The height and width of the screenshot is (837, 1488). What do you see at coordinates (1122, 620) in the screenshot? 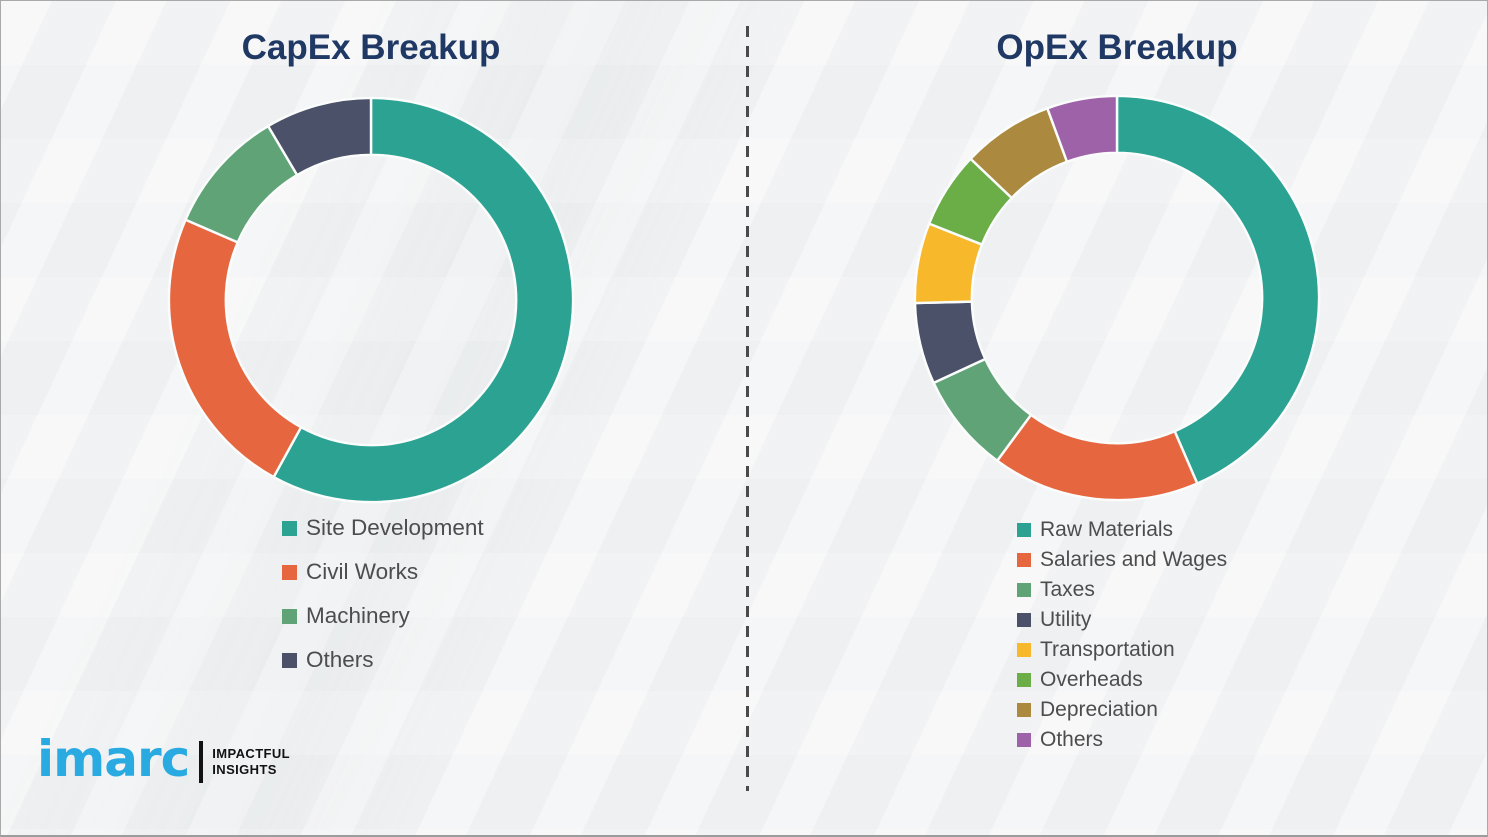
I see `legend-item: Utility` at bounding box center [1122, 620].